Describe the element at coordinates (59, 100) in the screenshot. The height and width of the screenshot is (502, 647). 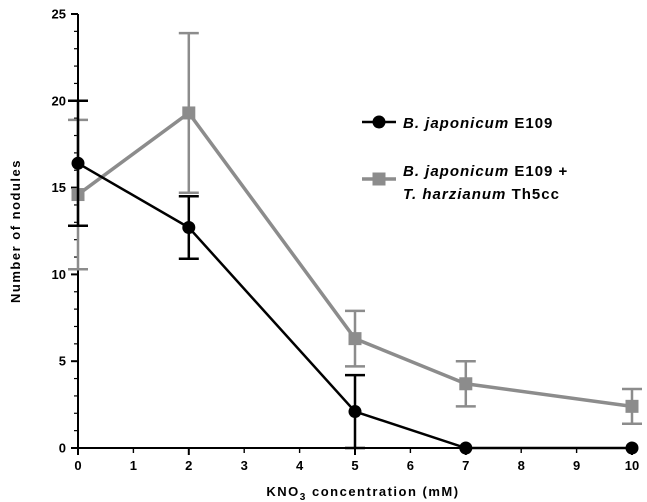
I see `y-tick-label: 20` at that location.